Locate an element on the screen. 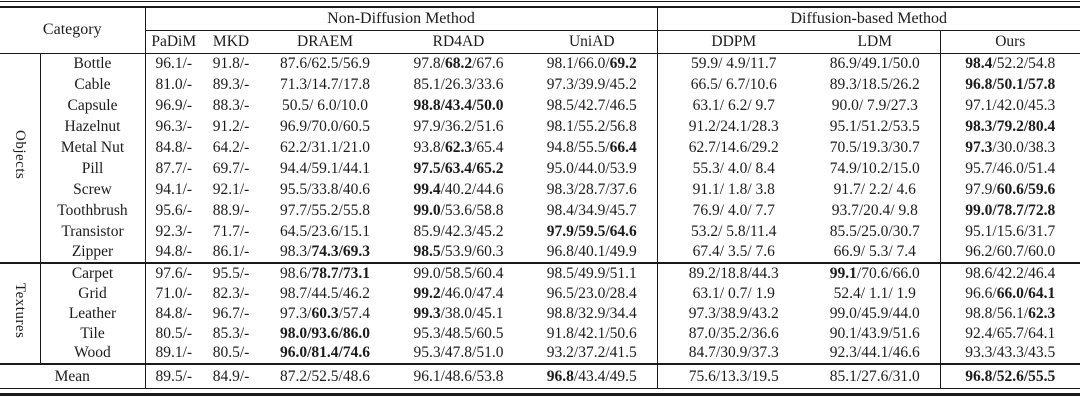 The width and height of the screenshot is (1080, 404). group-header-diffusion: Diffusion-based Method is located at coordinates (868, 19).